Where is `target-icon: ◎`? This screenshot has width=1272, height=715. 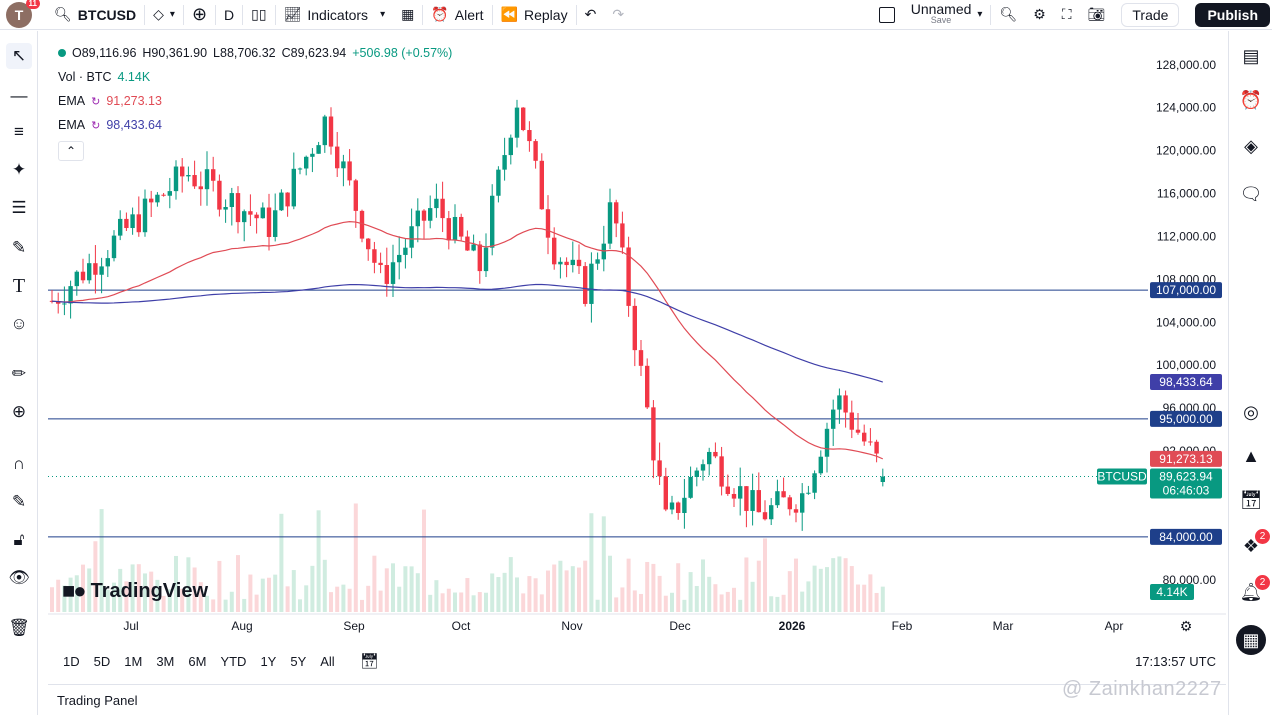 target-icon: ◎ is located at coordinates (1251, 411).